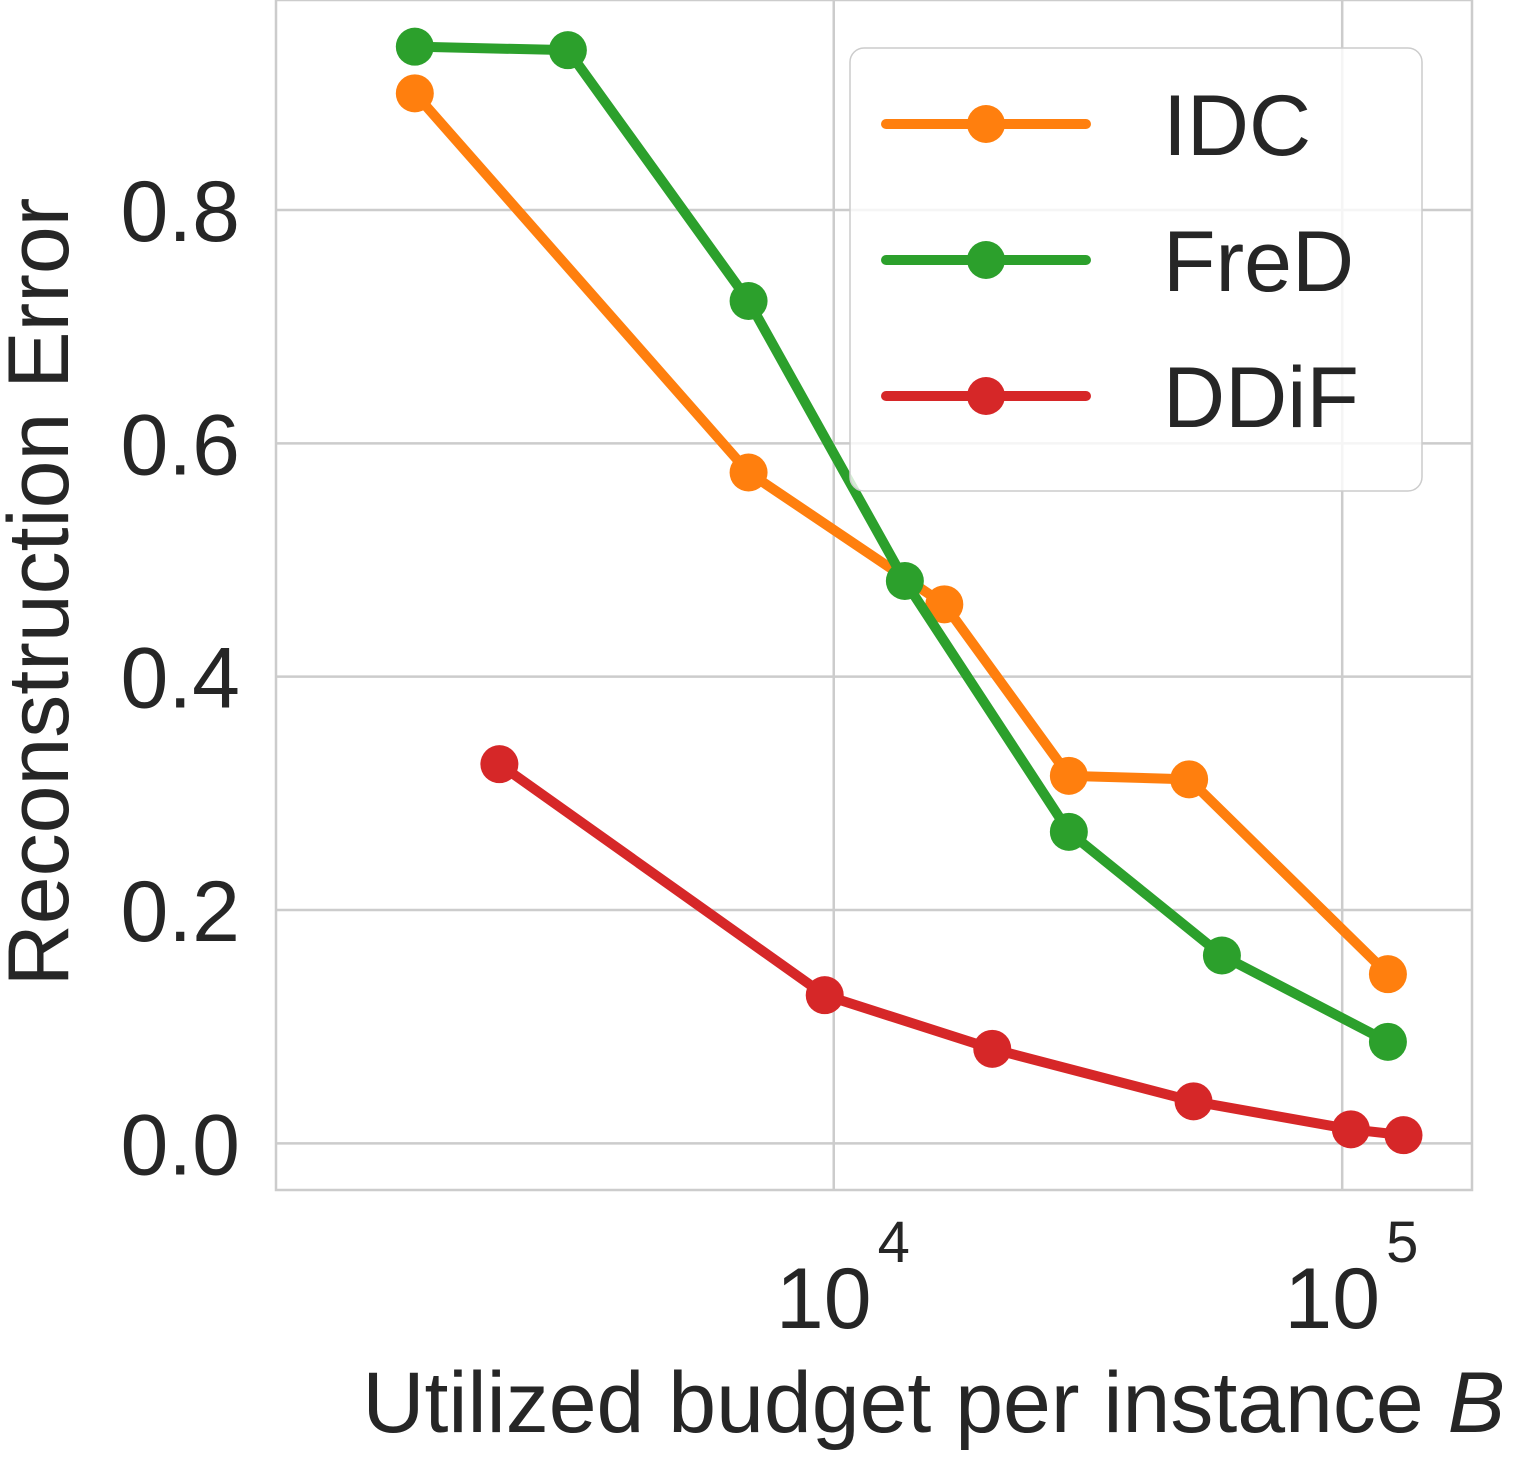 This screenshot has width=1524, height=1460. Describe the element at coordinates (1402, 1242) in the screenshot. I see `x-tick-exponent: 5` at that location.